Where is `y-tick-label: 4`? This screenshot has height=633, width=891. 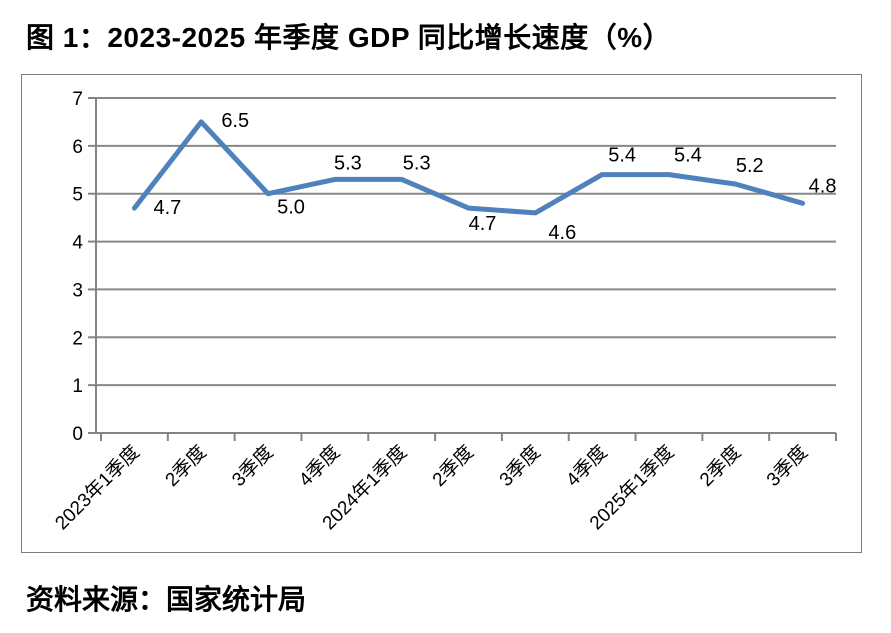
y-tick-label: 4 is located at coordinates (77, 243).